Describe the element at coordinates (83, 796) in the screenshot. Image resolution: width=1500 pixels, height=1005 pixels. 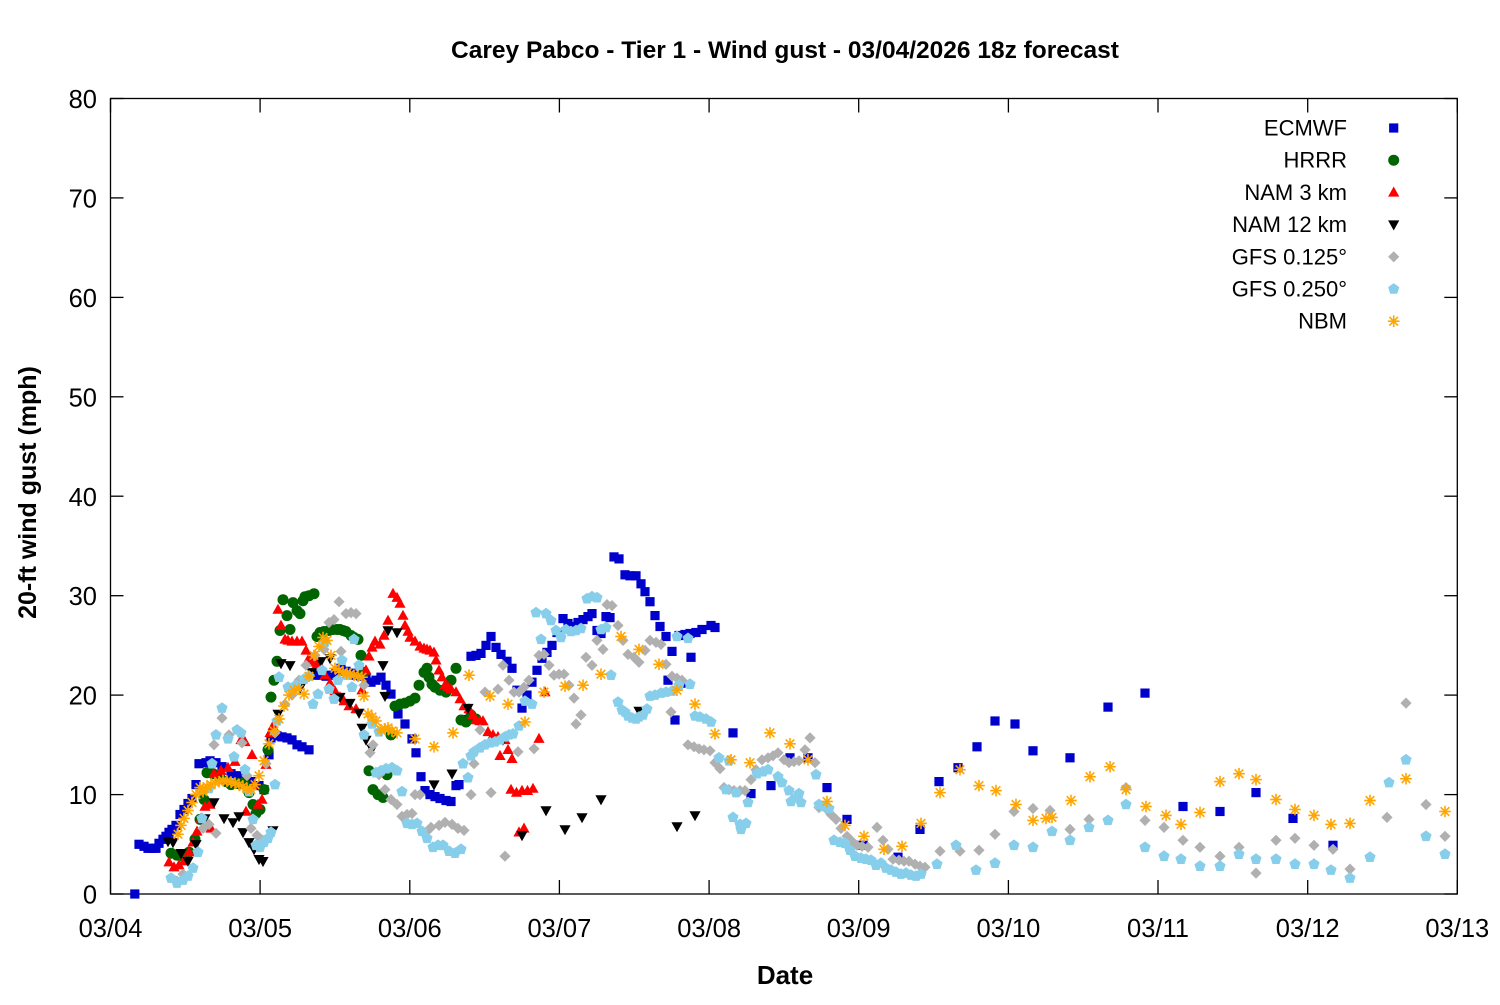
I see `svg-text: 10` at that location.